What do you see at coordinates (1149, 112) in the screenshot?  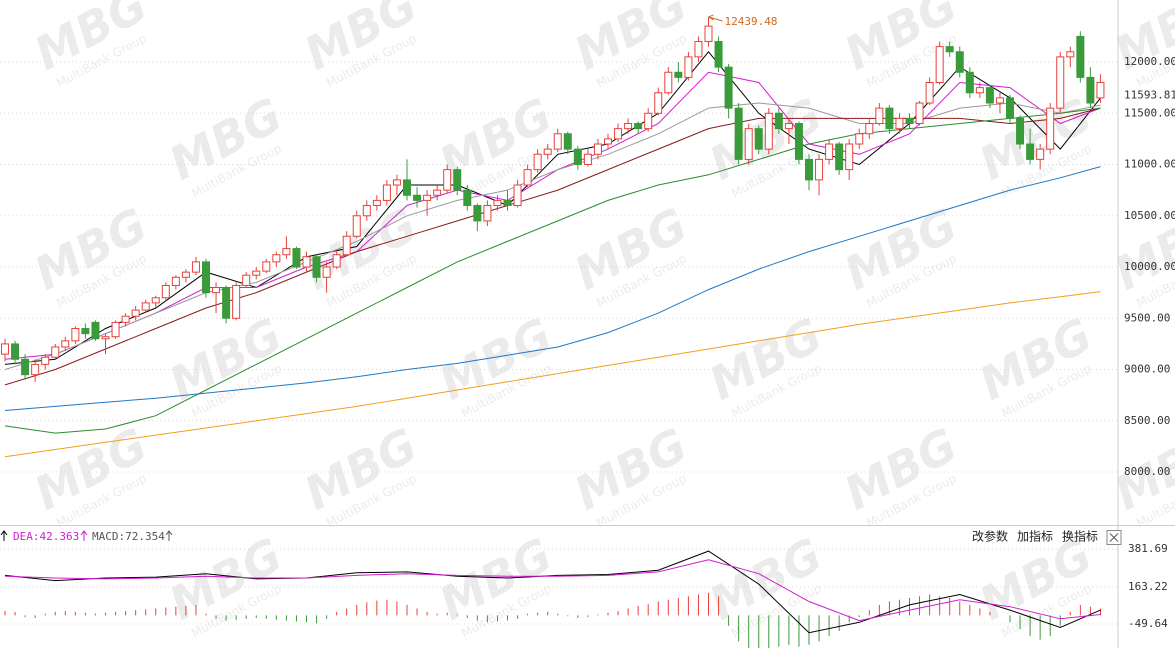 I see `y-tick-label: 11500.00` at bounding box center [1149, 112].